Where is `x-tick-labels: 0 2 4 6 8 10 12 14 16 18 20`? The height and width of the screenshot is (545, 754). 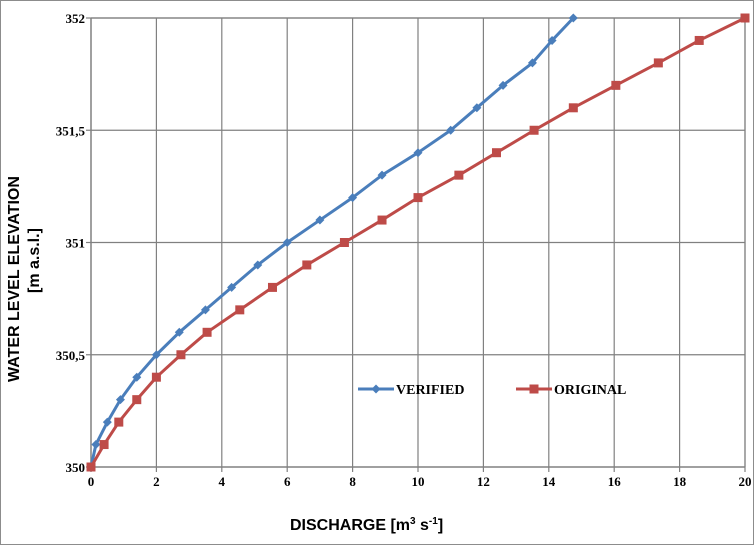
x-tick-labels: 0 2 4 6 8 10 12 14 16 18 20 is located at coordinates (420, 481).